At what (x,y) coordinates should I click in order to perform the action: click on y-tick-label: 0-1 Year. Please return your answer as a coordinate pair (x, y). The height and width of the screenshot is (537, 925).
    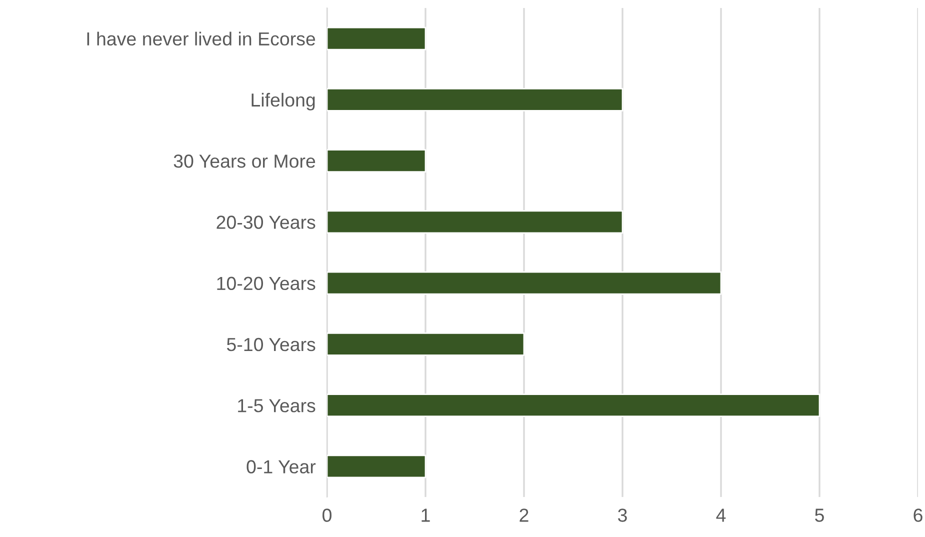
    Looking at the image, I should click on (281, 467).